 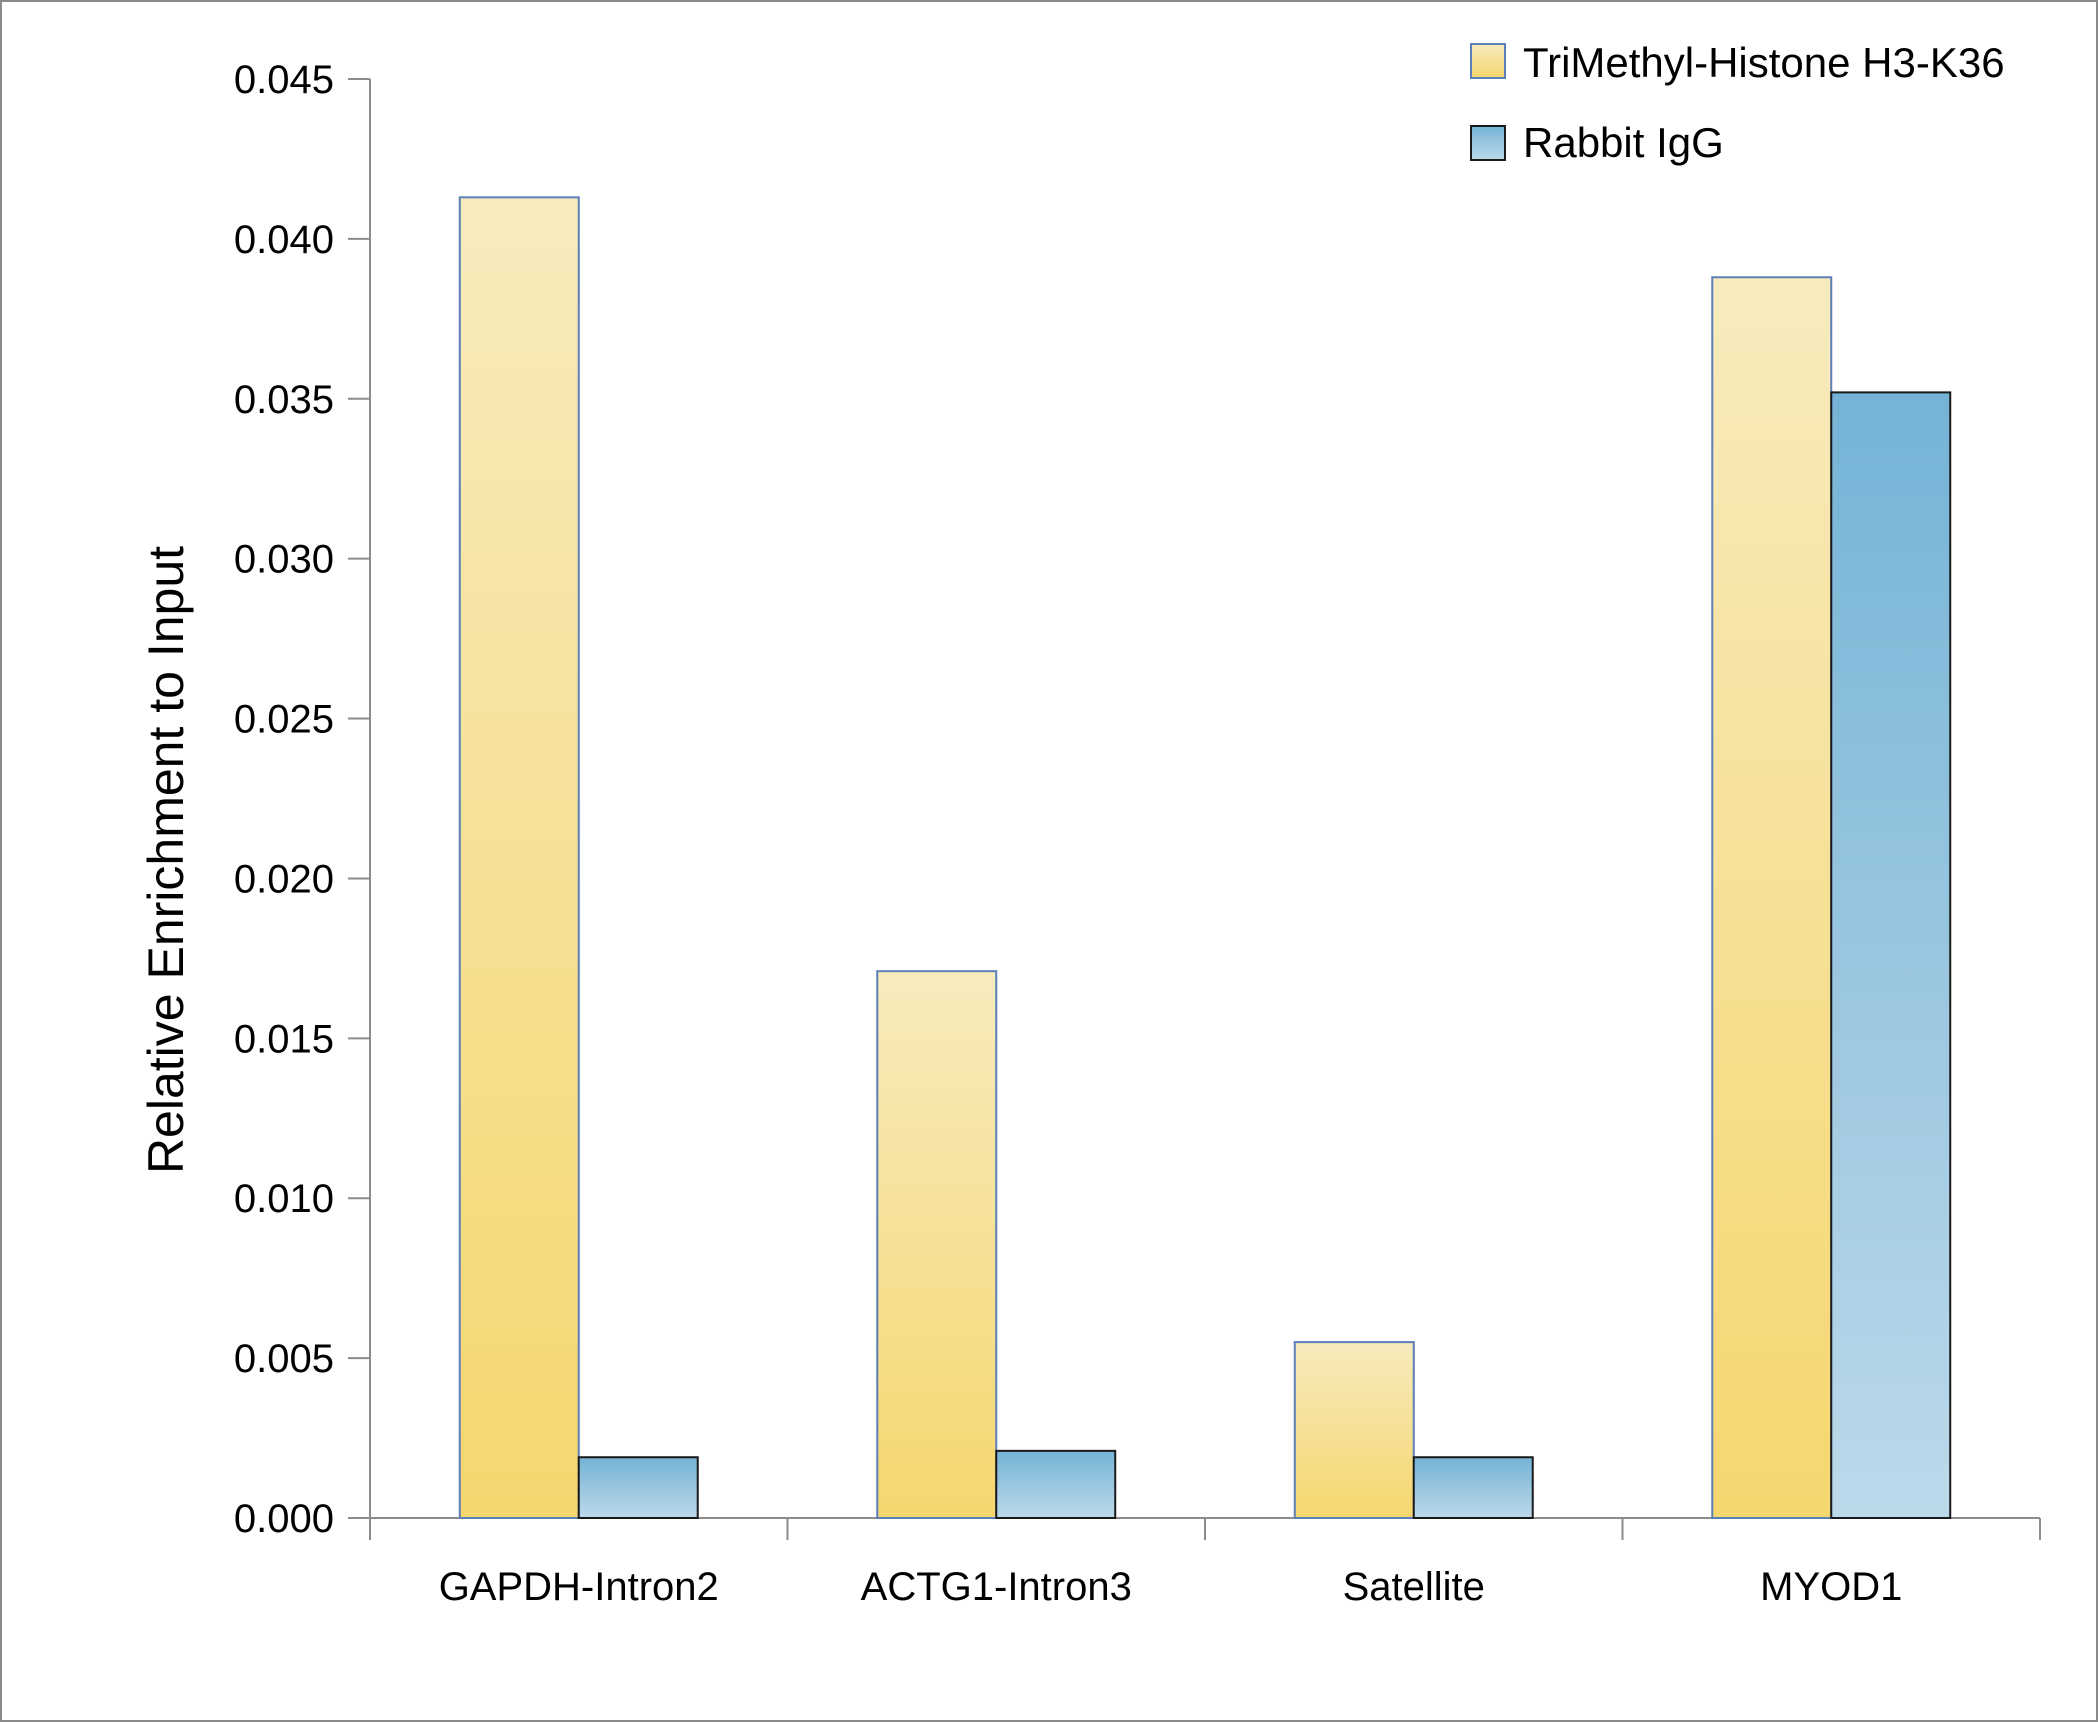 I want to click on x-axis: GAPDH-Intron2 ACTG1-Intron3 Satellite MYOD1, so click(x=1205, y=1563).